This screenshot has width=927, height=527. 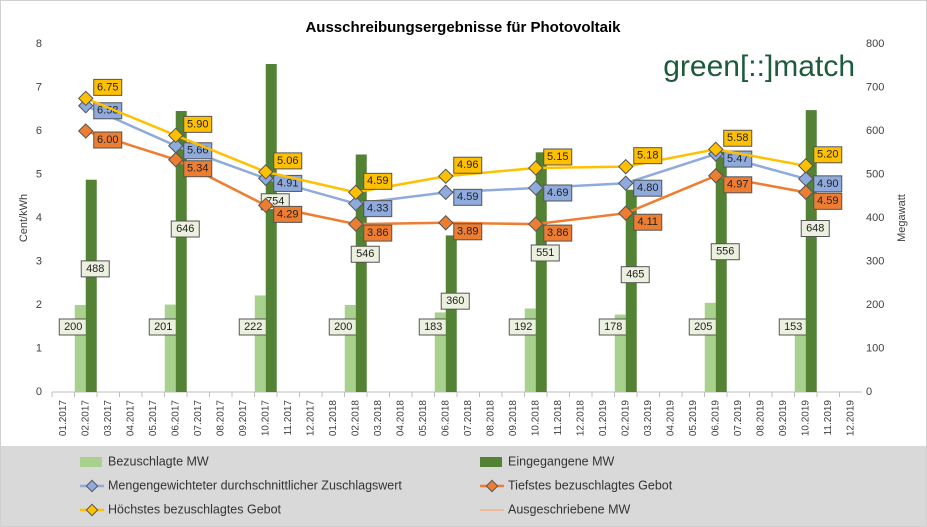 What do you see at coordinates (875, 305) in the screenshot?
I see `y2-tick-label: 200` at bounding box center [875, 305].